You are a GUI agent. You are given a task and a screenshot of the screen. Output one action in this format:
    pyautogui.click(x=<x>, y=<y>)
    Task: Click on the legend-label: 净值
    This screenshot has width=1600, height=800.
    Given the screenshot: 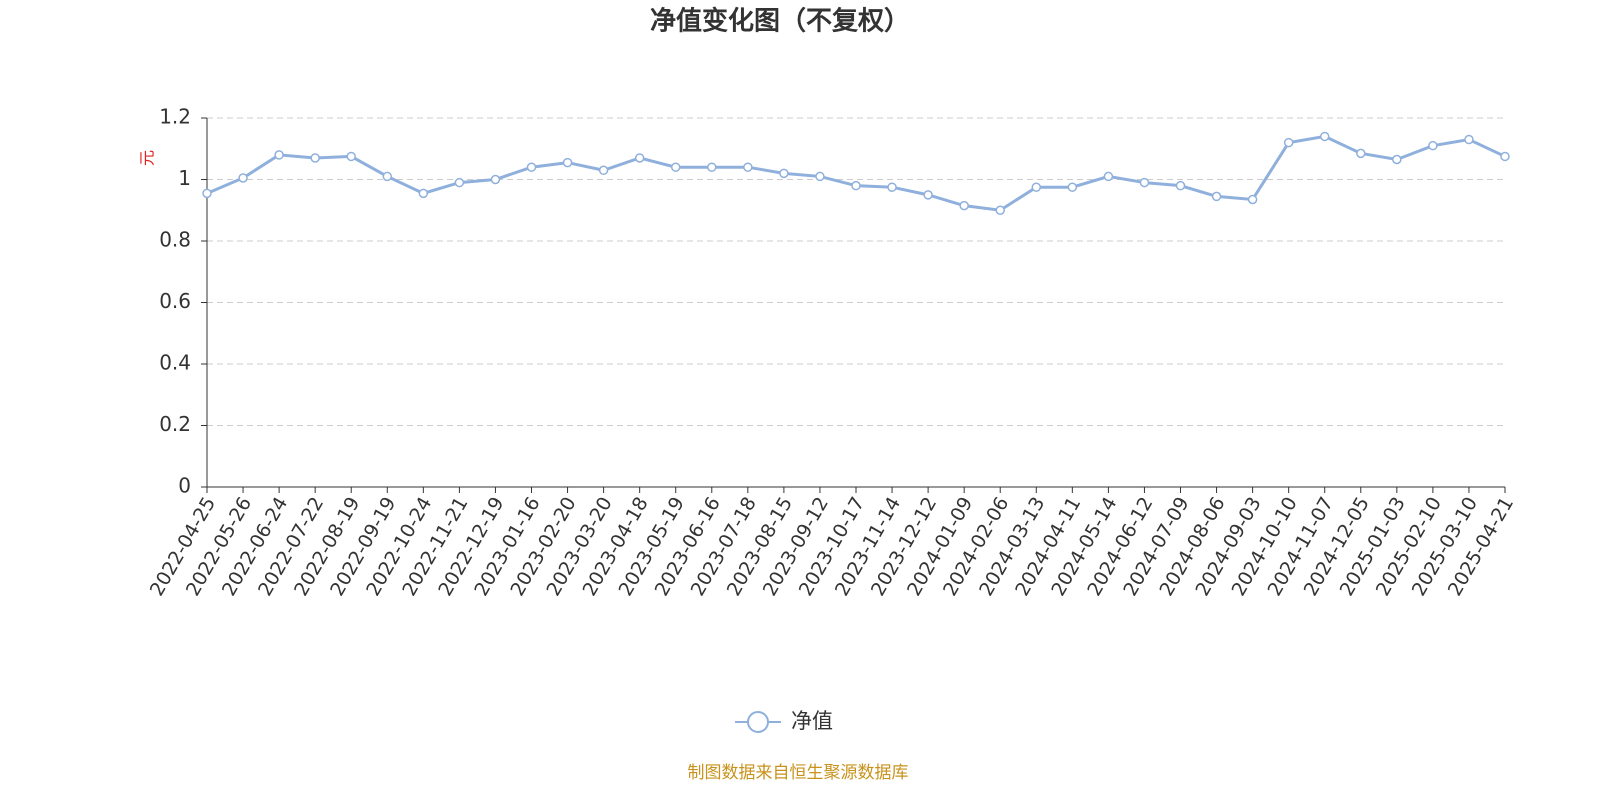 What is the action you would take?
    pyautogui.click(x=812, y=721)
    